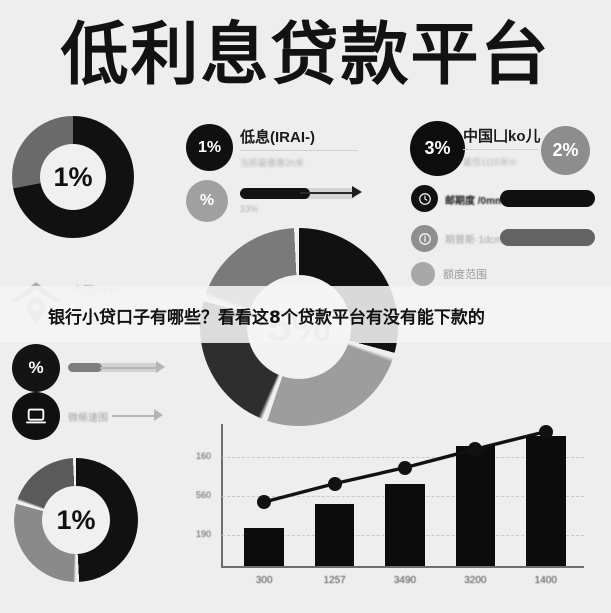 Image resolution: width=611 pixels, height=613 pixels. I want to click on donut-chart-top-left: 1%, so click(73, 177).